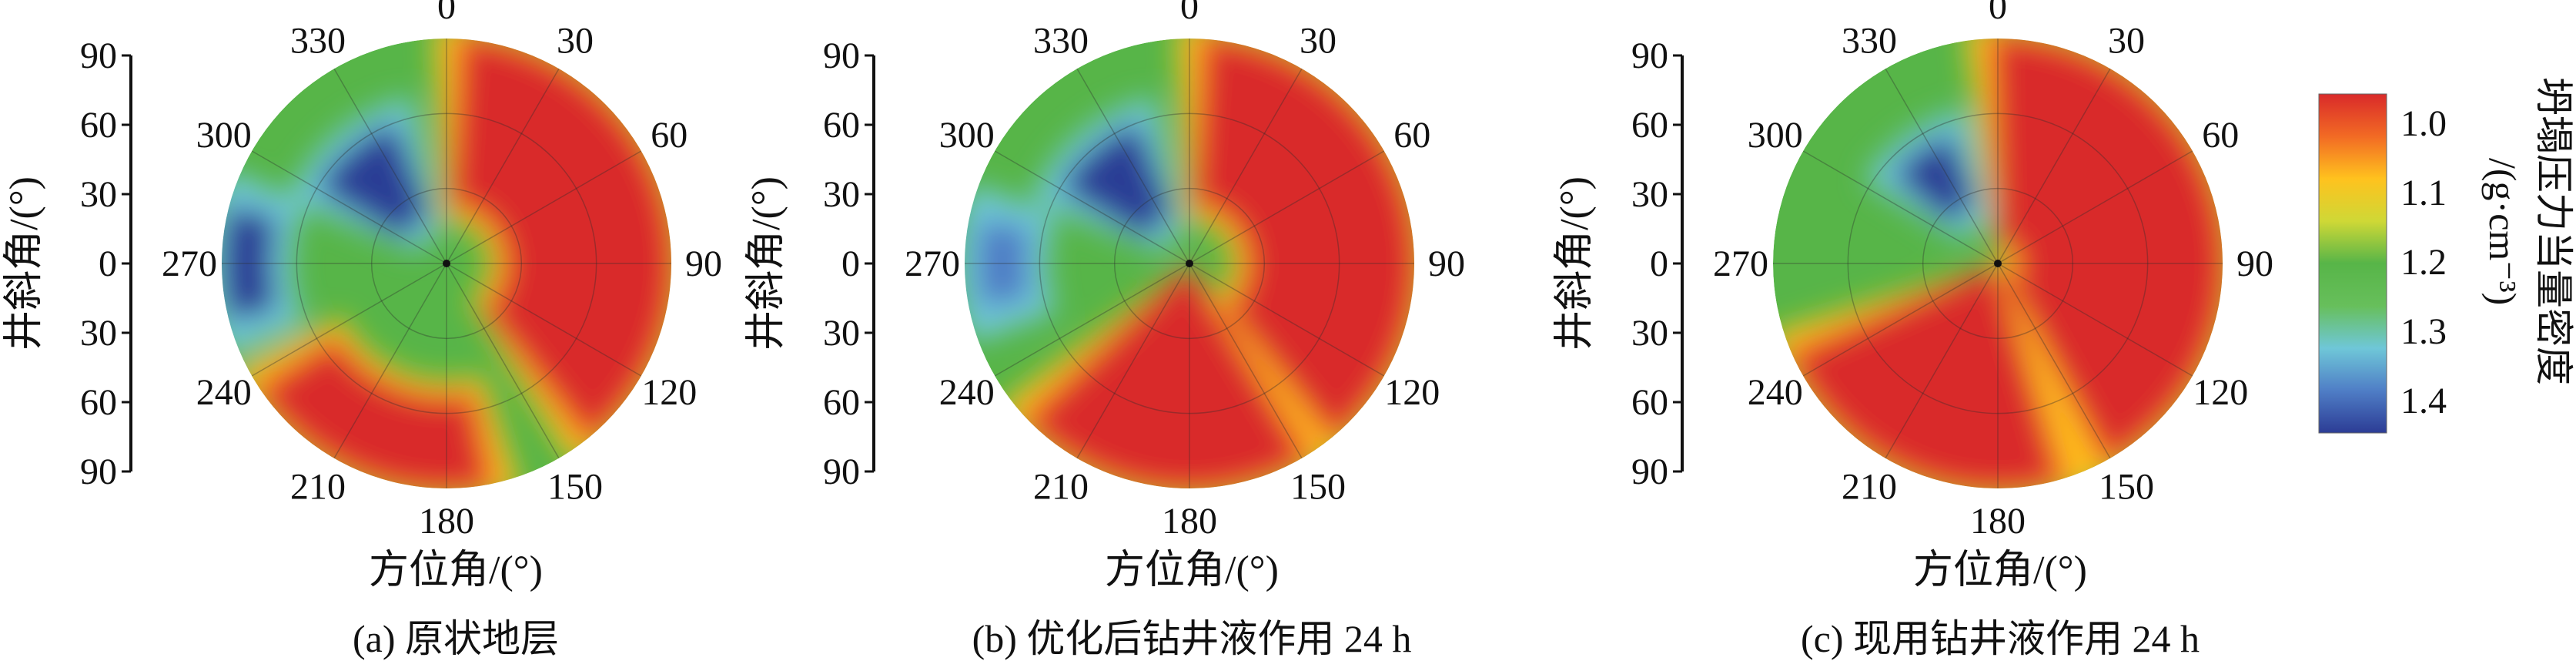 The height and width of the screenshot is (671, 2576). Describe the element at coordinates (1575, 263) in the screenshot. I see `y-axis-title-c: 井斜角/(°)` at that location.